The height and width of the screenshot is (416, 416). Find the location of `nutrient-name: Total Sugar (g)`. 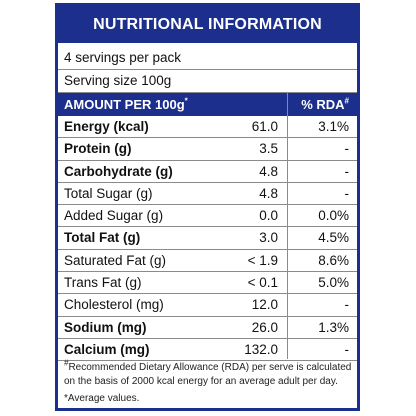

nutrient-name: Total Sugar (g) is located at coordinates (108, 193).